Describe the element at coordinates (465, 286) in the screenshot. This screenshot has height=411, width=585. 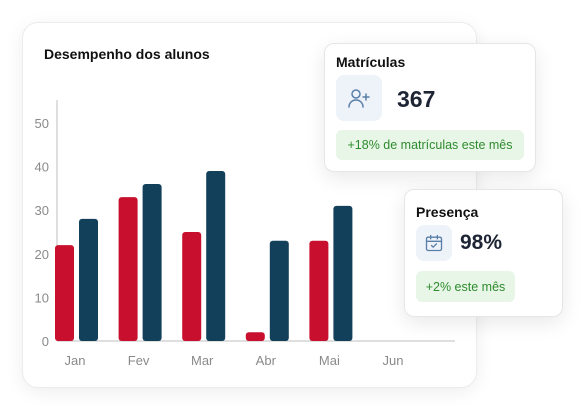
I see `attendance-badge: +2% este mês` at that location.